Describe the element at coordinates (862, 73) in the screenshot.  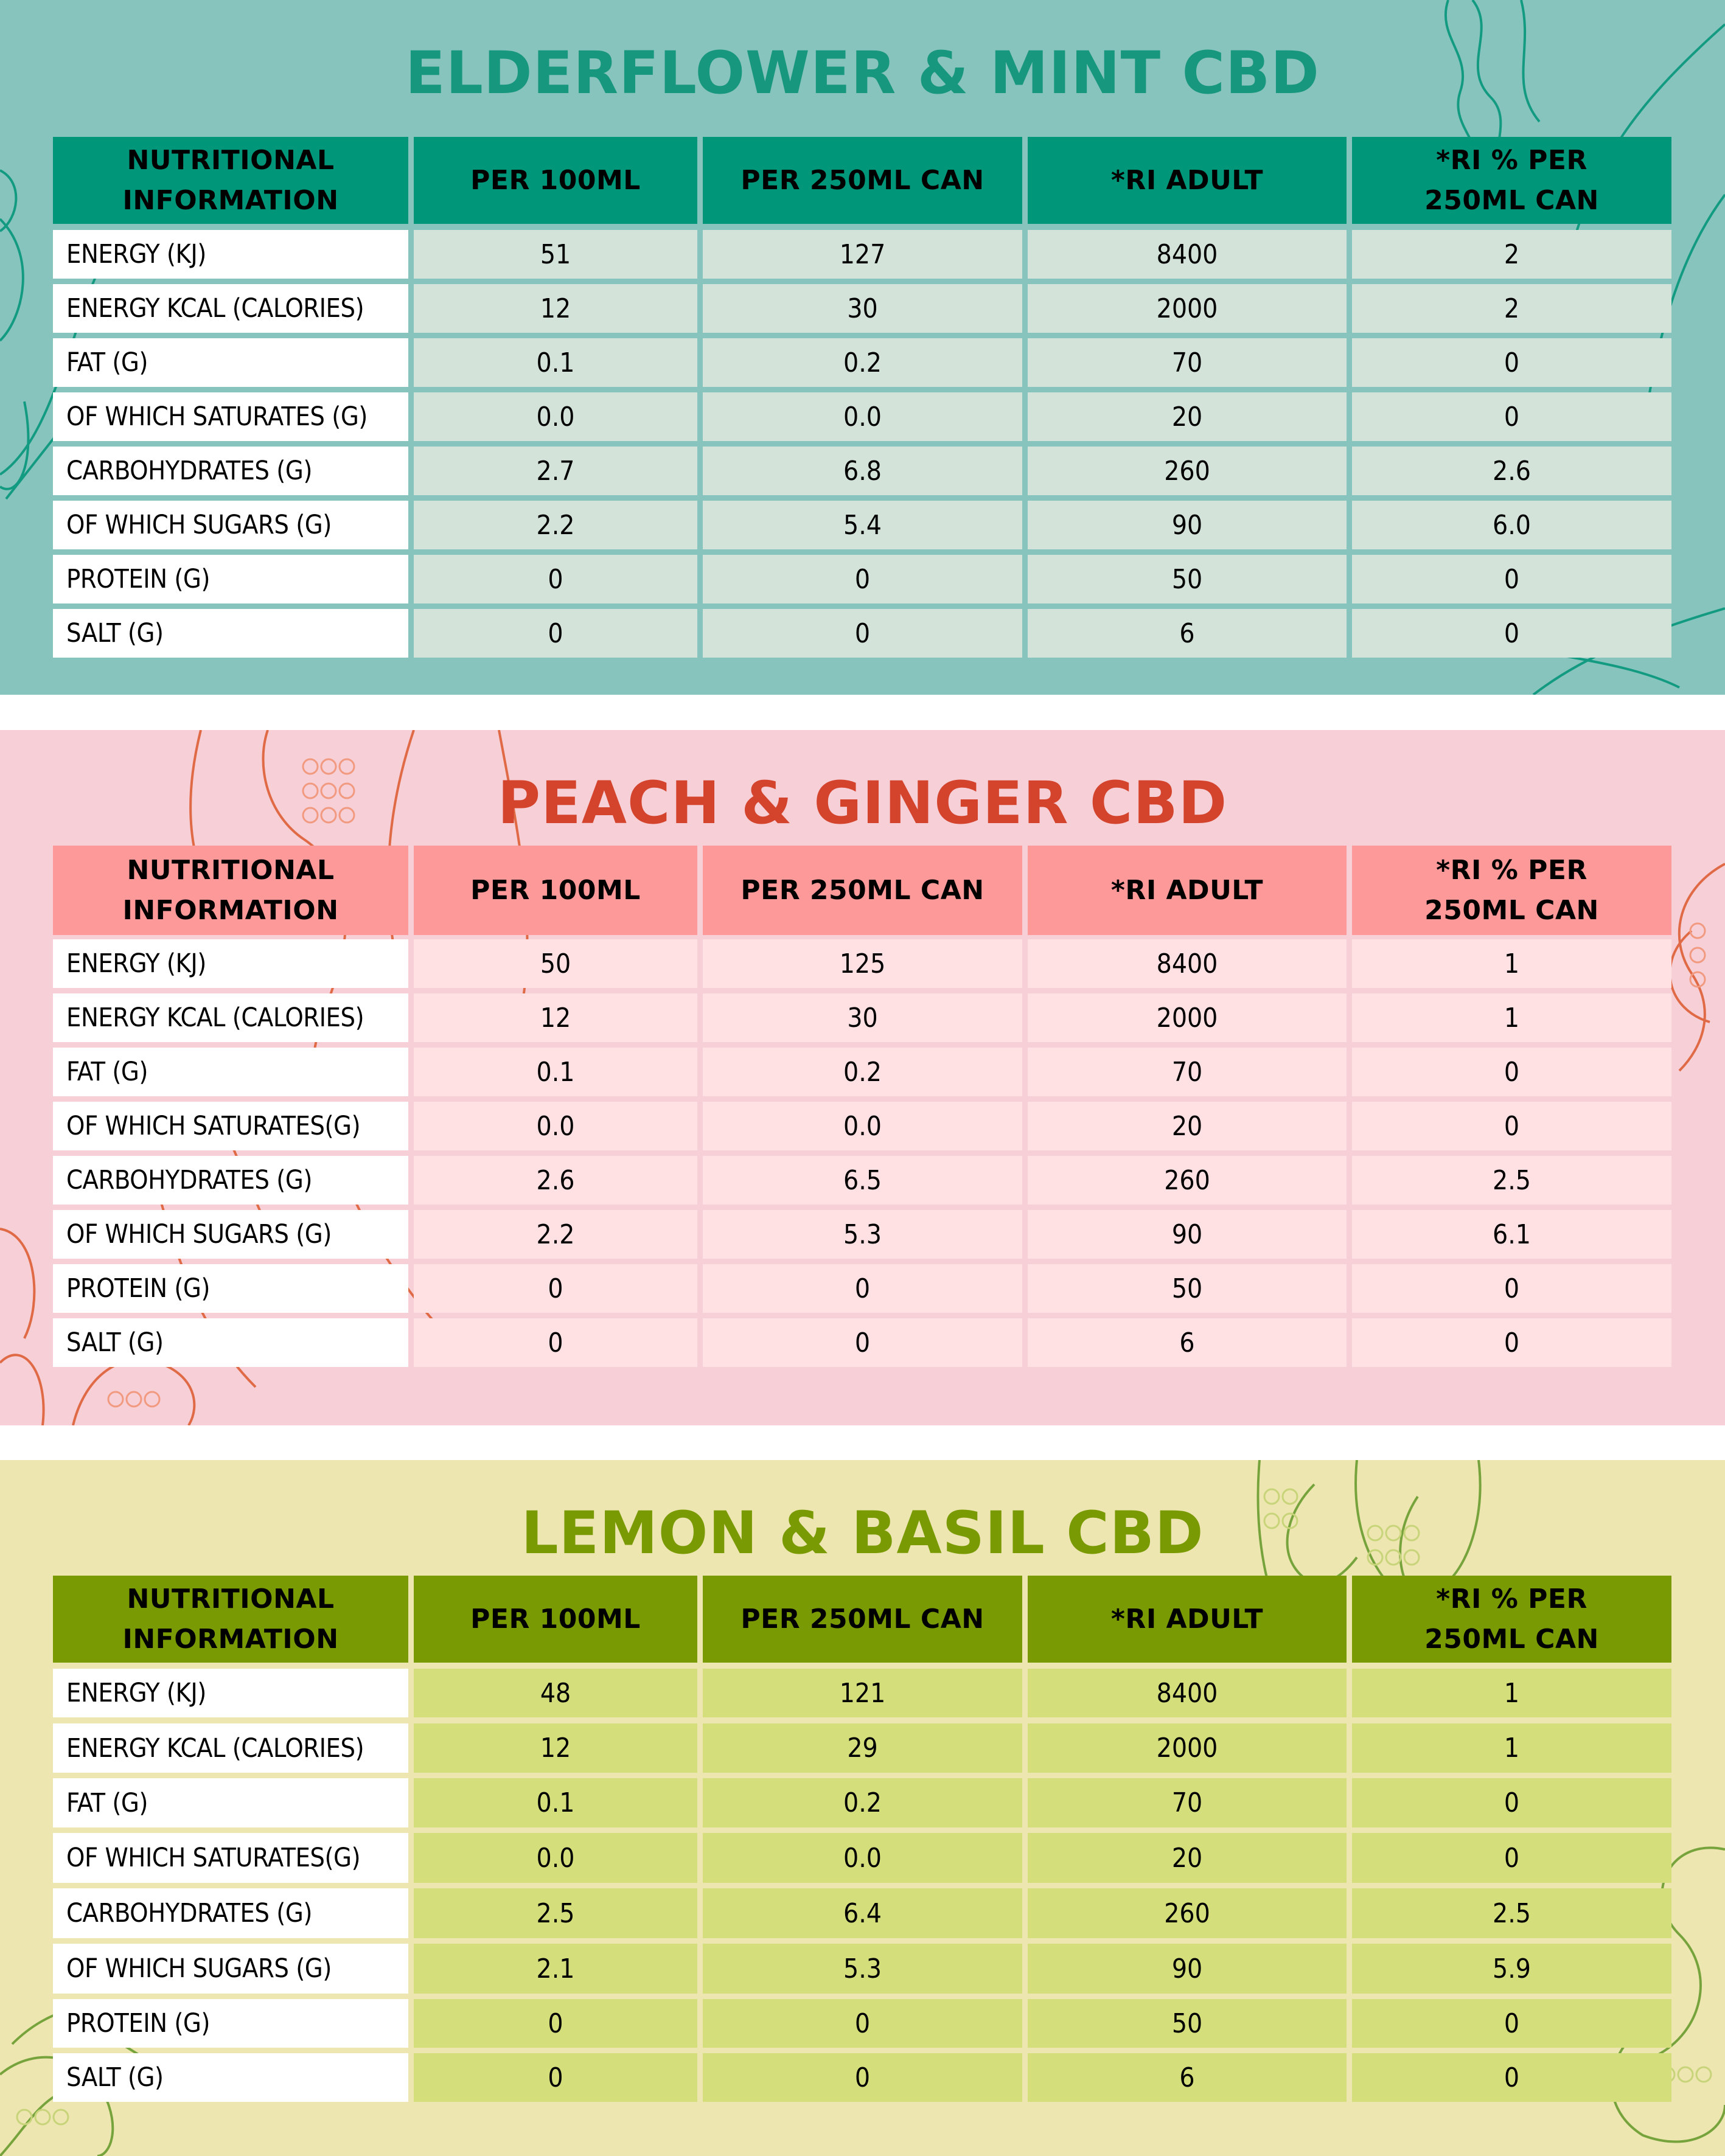
I see `product-title: ELDERFLOWER & MINT CBD` at that location.